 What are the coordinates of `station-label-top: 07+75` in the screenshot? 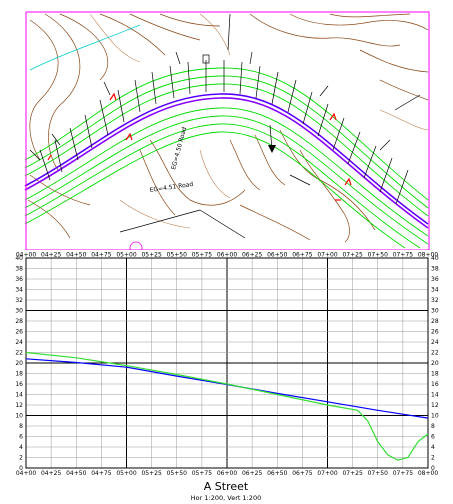 It's located at (403, 255).